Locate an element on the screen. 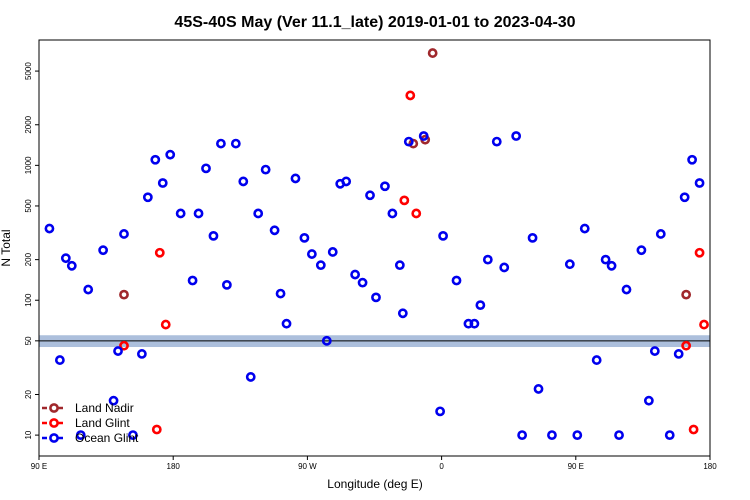  x-tick-label: 0 is located at coordinates (441, 466).